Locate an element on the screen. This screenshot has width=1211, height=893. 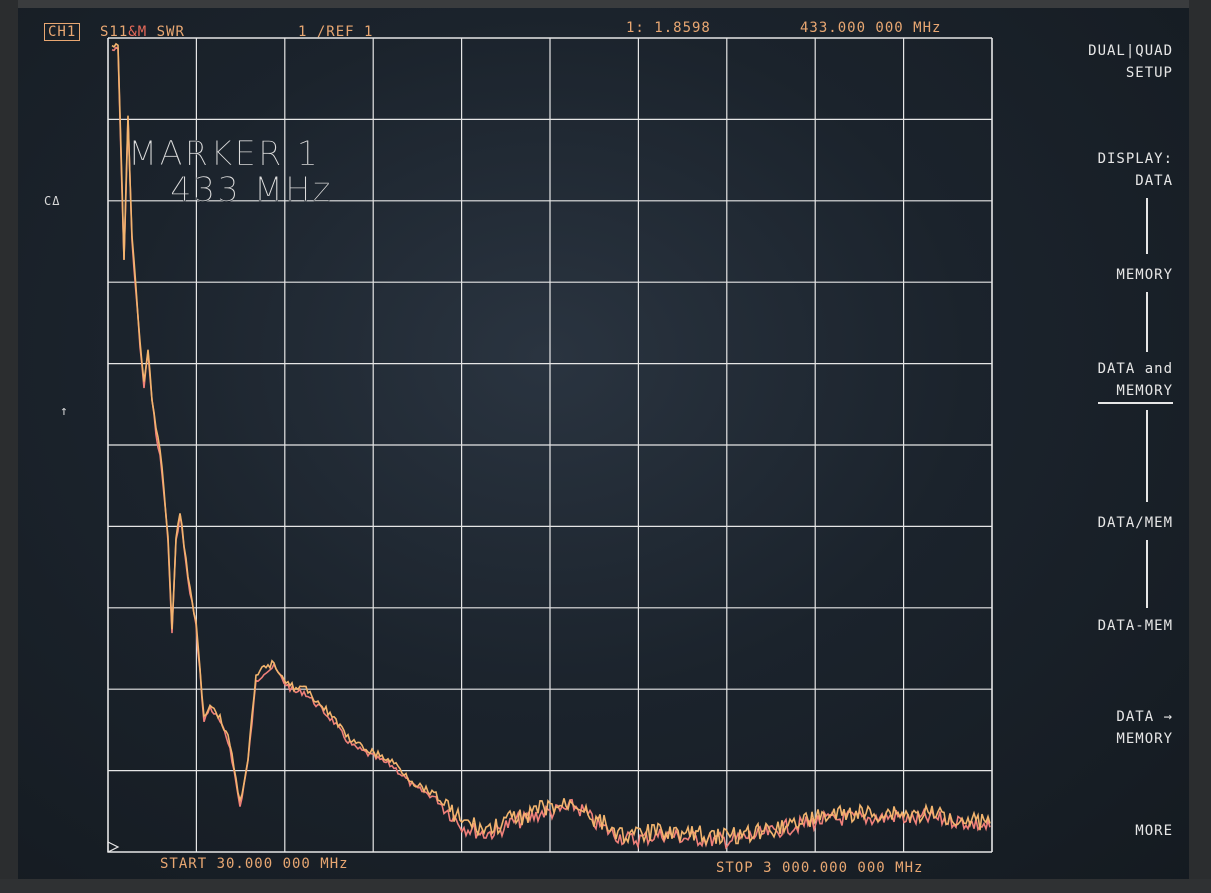
start-marker-triangle is located at coordinates (113, 847).